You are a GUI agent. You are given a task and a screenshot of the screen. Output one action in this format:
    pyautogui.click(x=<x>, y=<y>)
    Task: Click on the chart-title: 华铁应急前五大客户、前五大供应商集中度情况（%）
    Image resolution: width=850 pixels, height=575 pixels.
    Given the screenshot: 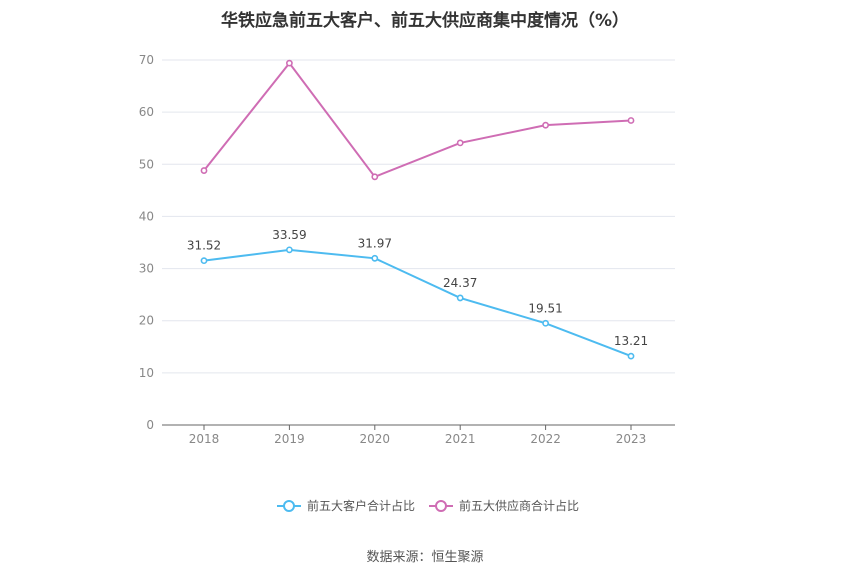 What is the action you would take?
    pyautogui.click(x=425, y=21)
    